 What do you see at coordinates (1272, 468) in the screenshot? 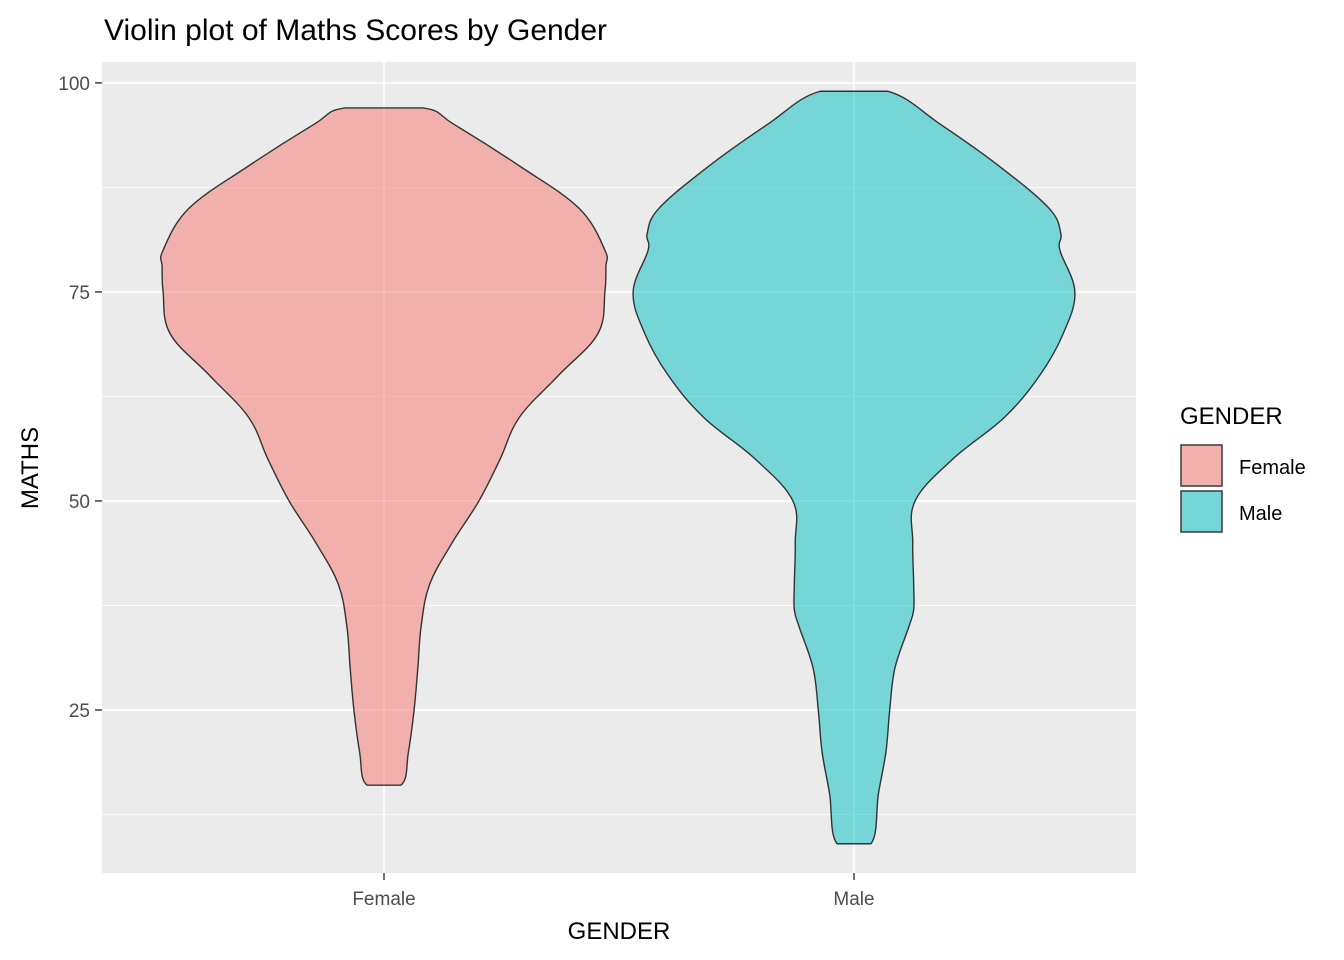
I see `legend-label-female: Female` at bounding box center [1272, 468].